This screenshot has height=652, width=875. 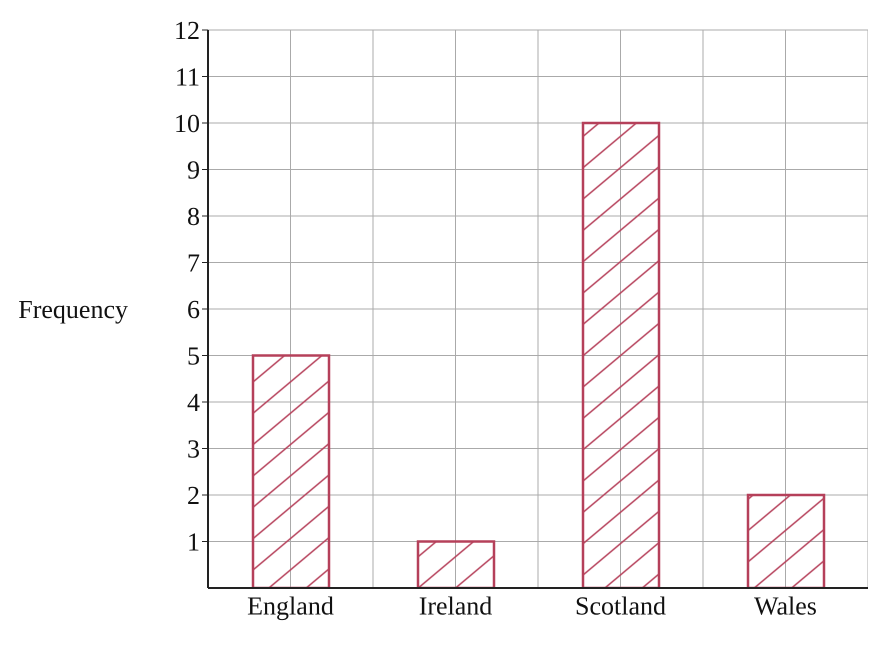 I want to click on y-tick-label: 8, so click(x=193, y=217).